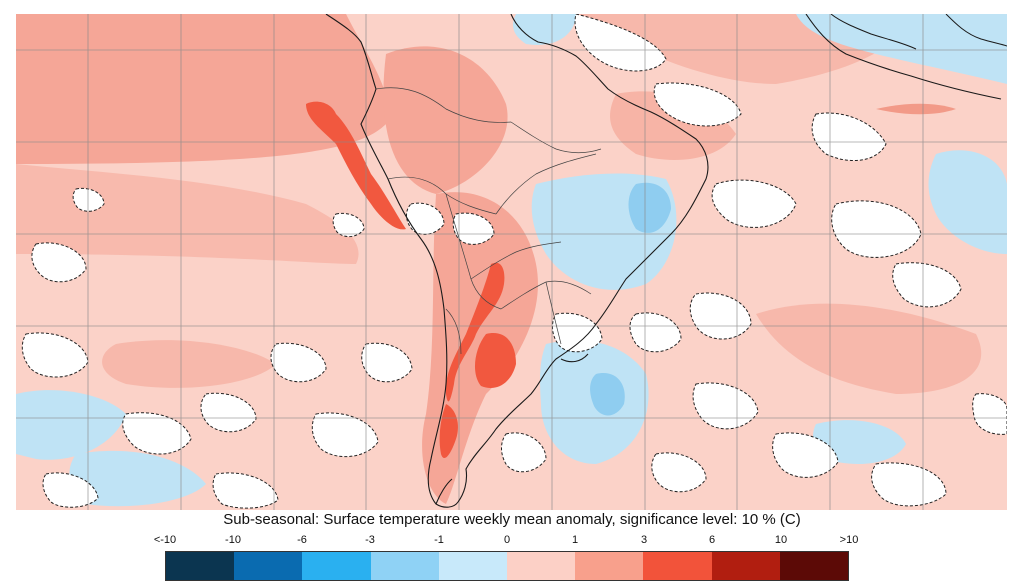  What do you see at coordinates (233, 540) in the screenshot?
I see `legend-tick: -10` at bounding box center [233, 540].